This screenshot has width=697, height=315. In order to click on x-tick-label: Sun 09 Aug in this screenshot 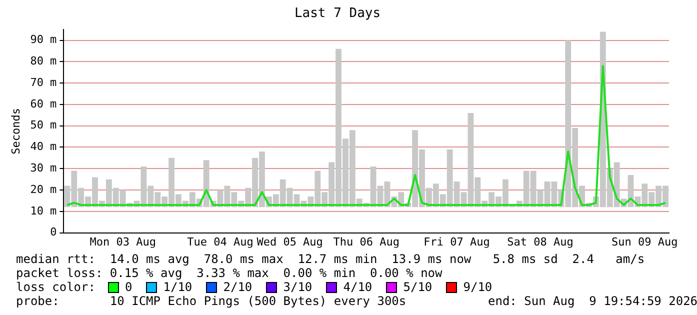, I will do `click(645, 241)`.